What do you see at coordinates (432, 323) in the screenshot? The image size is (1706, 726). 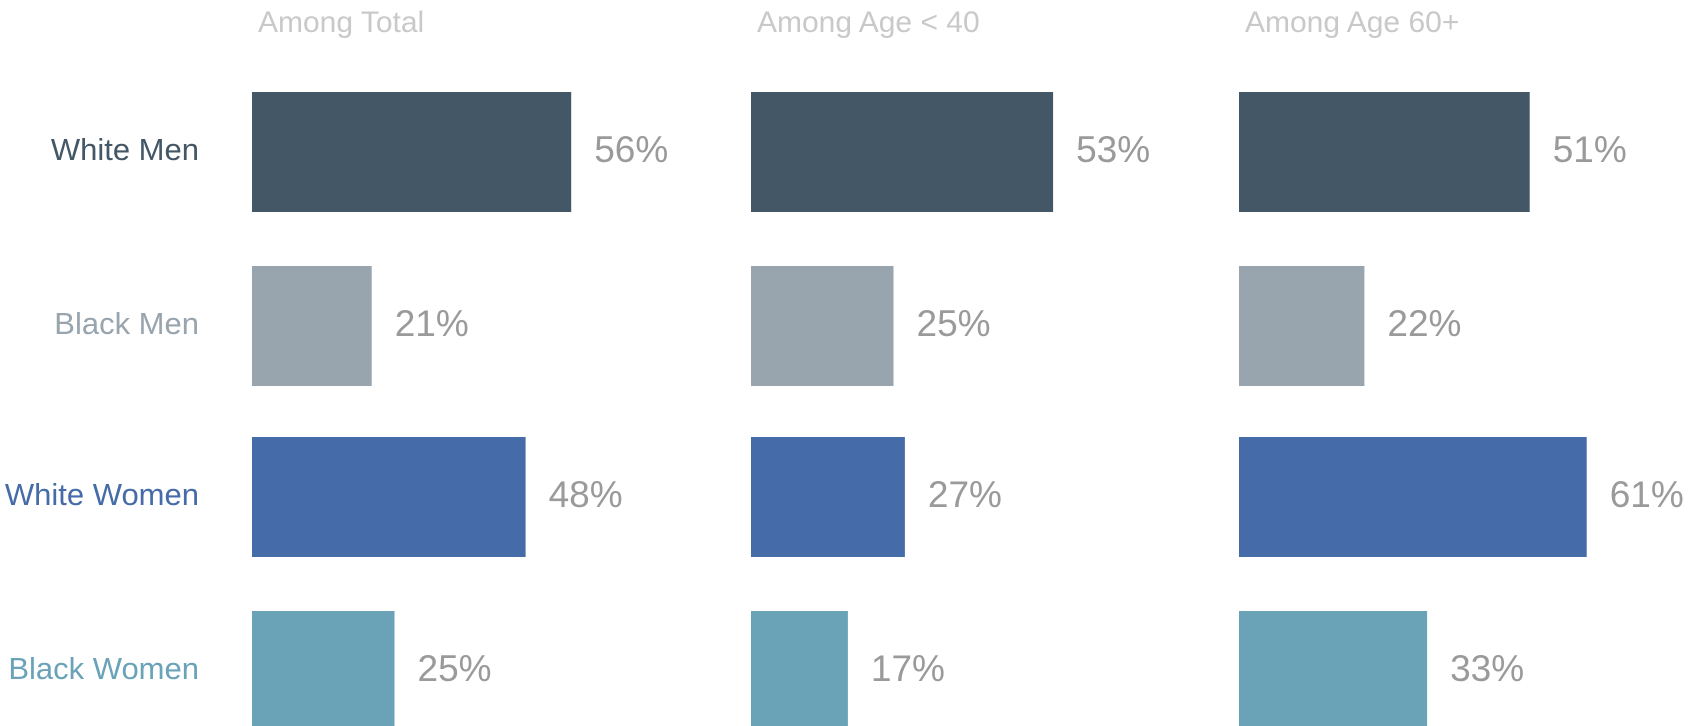 I see `value-label: 21%` at bounding box center [432, 323].